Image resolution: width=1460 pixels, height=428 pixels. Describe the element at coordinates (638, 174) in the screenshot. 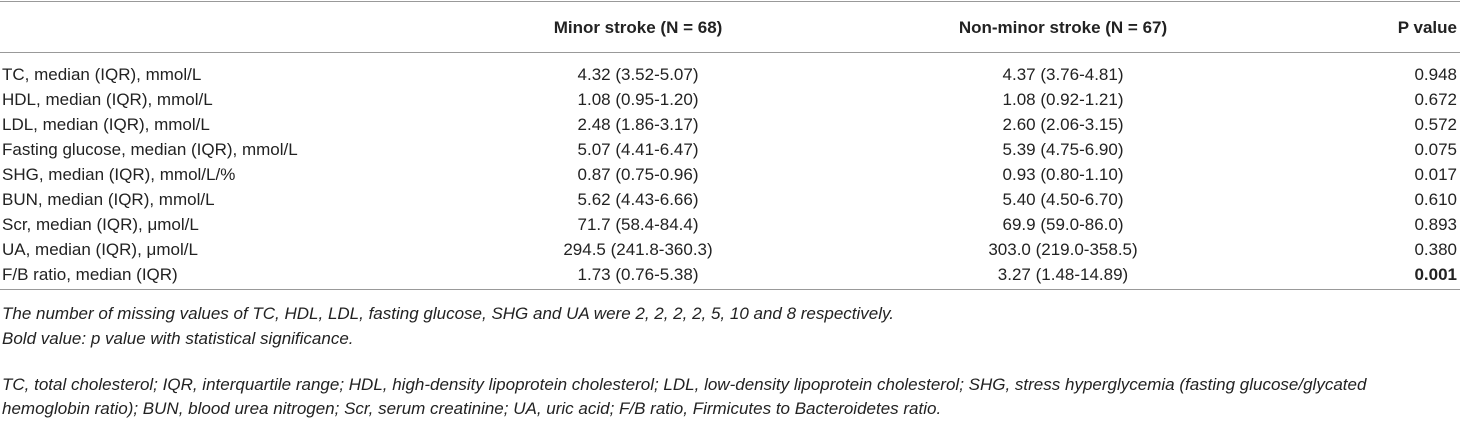

I see `cell-value: 0.87 (0.75-0.96)` at that location.